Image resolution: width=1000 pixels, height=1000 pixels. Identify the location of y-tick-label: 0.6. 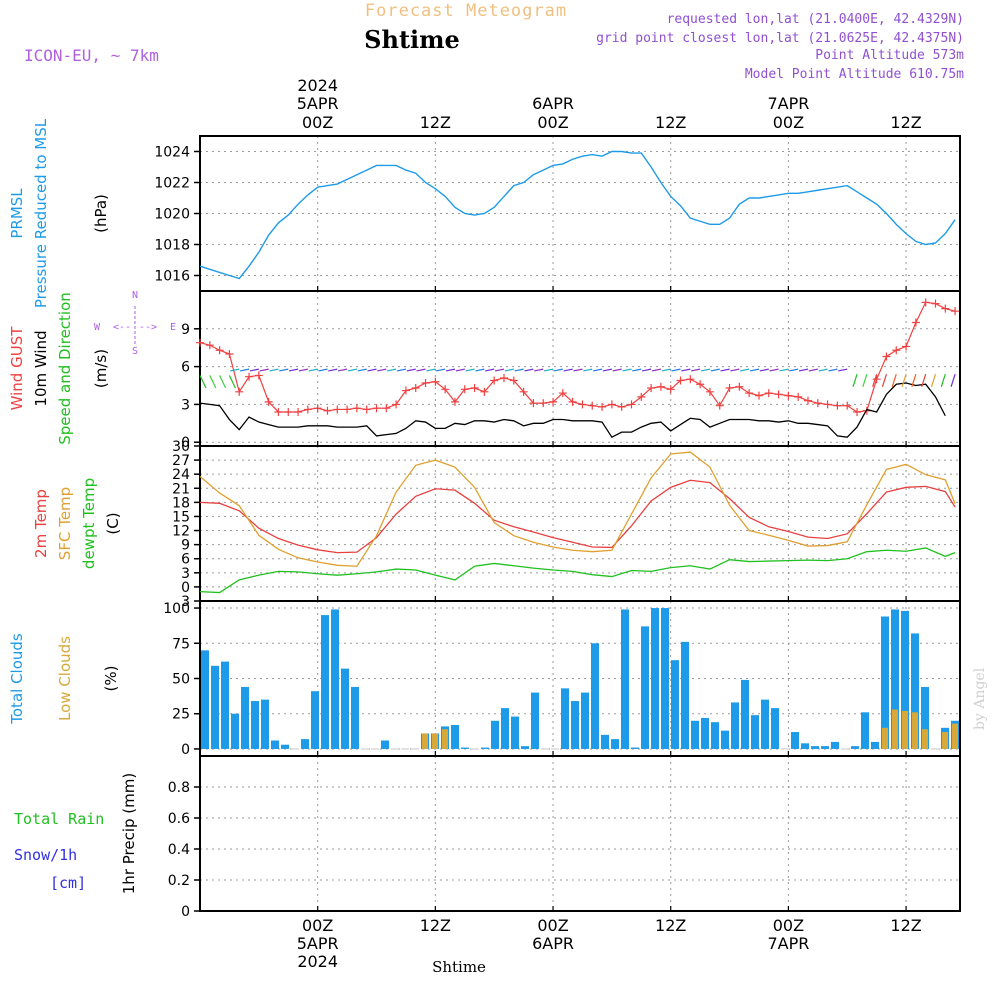
(179, 819).